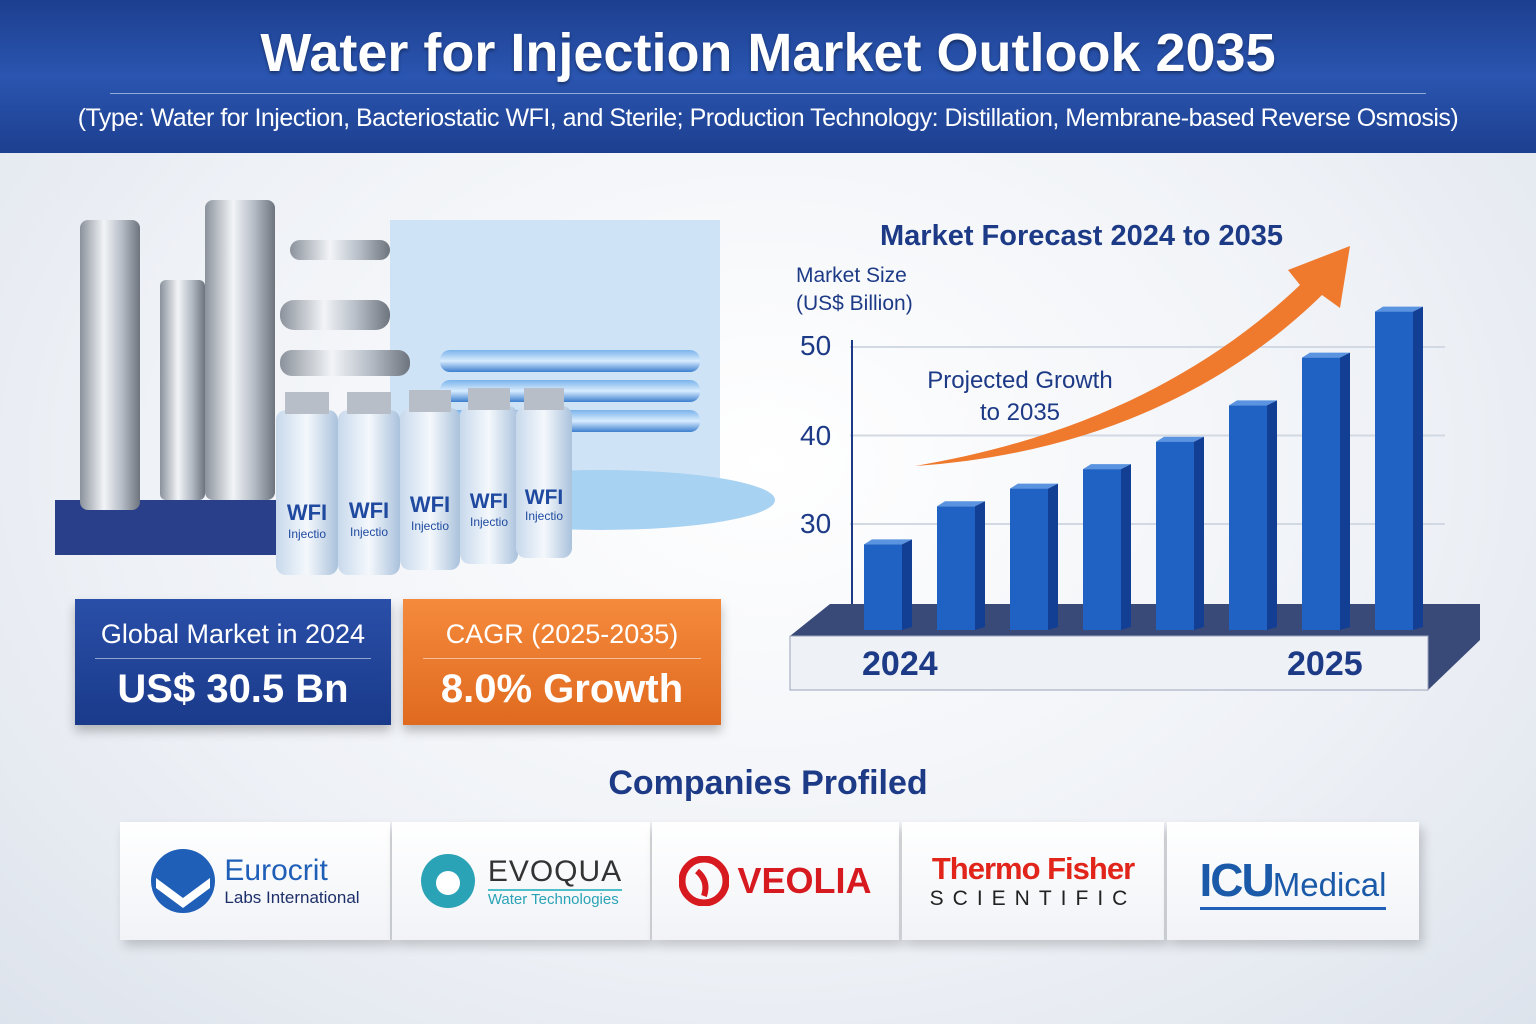 The image size is (1536, 1024). What do you see at coordinates (562, 689) in the screenshot?
I see `cagr-value: 8.0% Growth` at bounding box center [562, 689].